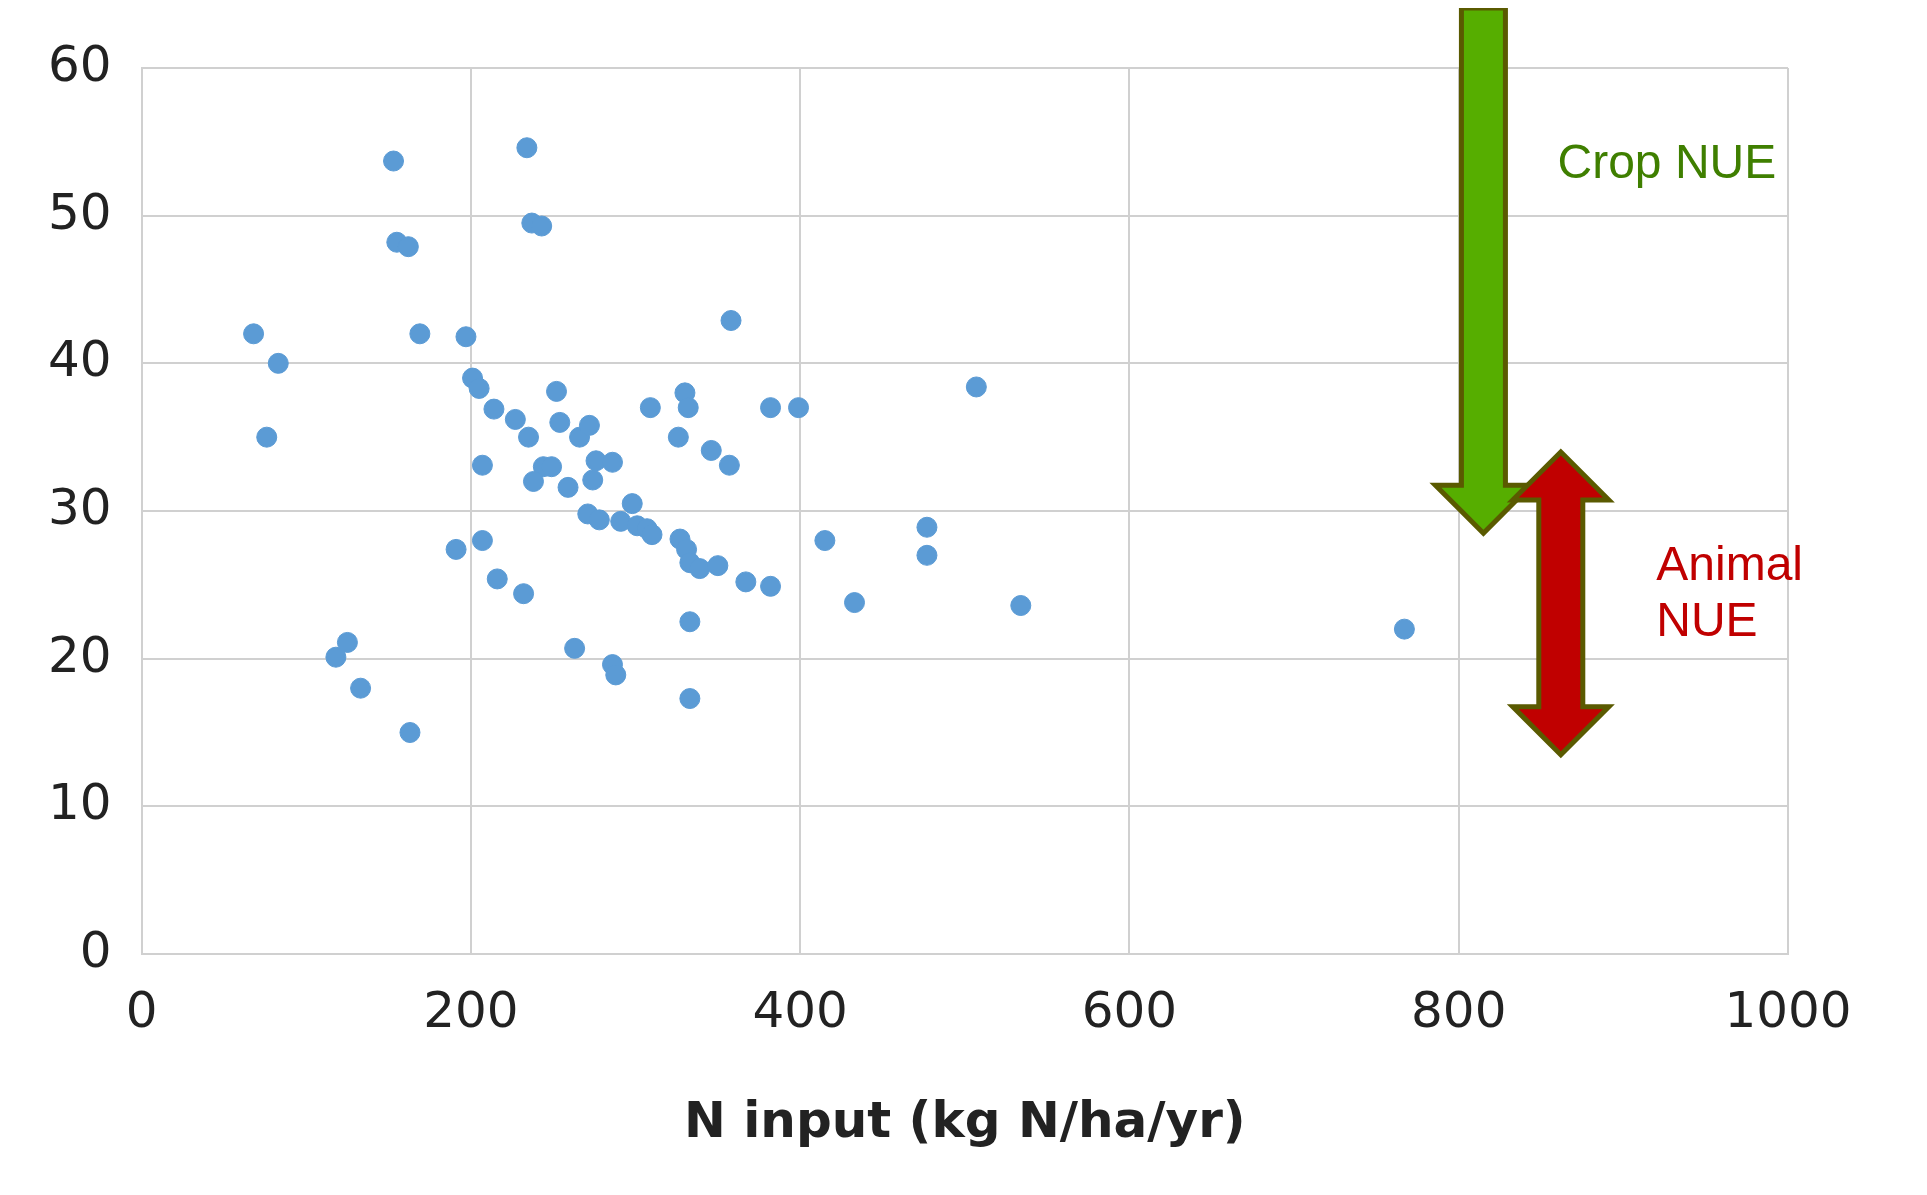 The height and width of the screenshot is (1195, 1927). I want to click on y-tick-label: 50, so click(80, 211).